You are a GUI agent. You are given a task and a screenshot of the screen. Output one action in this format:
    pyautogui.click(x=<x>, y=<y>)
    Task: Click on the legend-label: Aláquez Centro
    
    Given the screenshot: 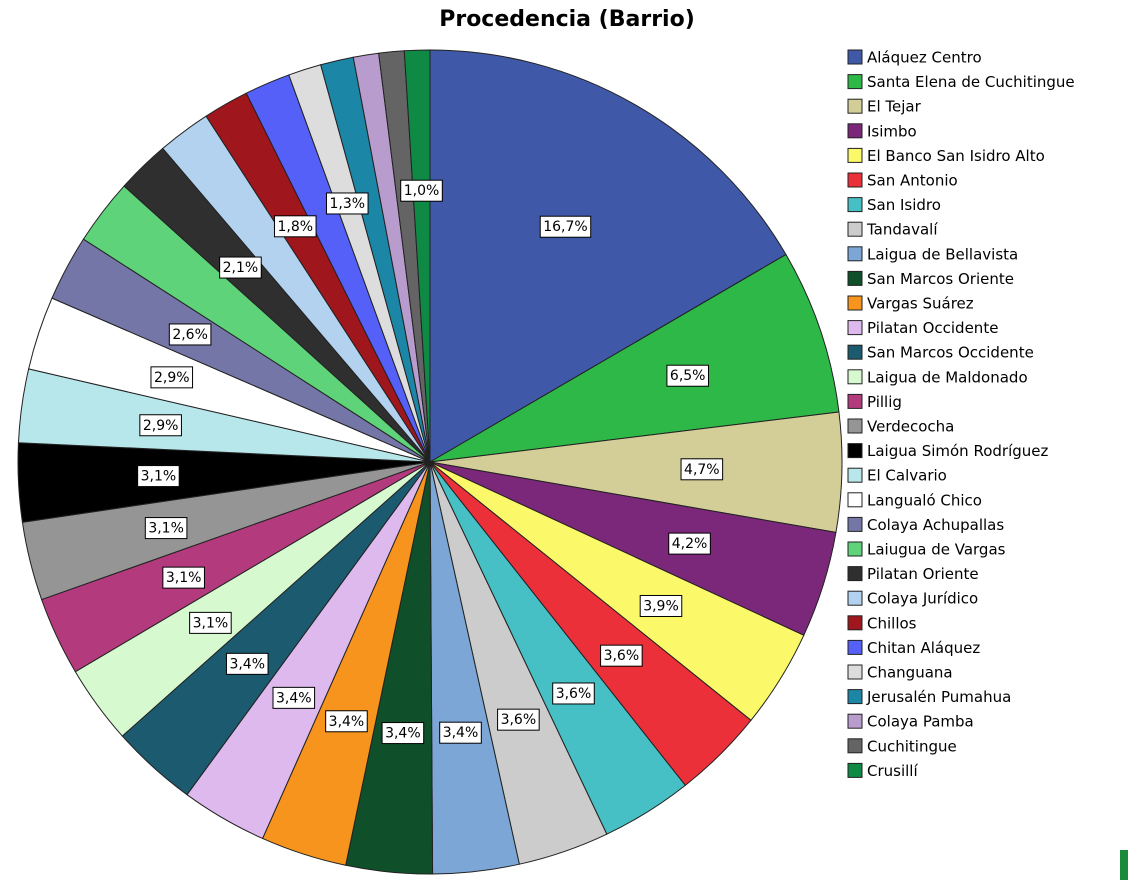 What is the action you would take?
    pyautogui.click(x=924, y=58)
    